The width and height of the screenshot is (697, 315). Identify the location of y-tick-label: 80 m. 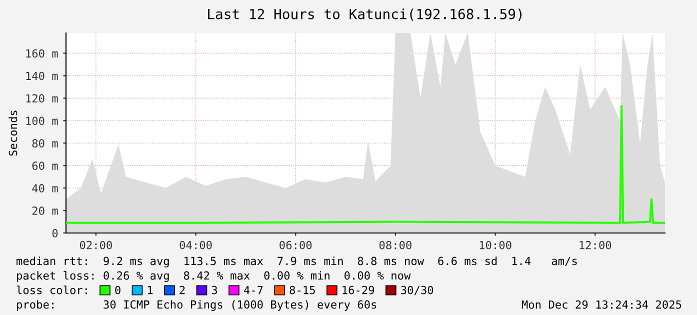
(45, 143).